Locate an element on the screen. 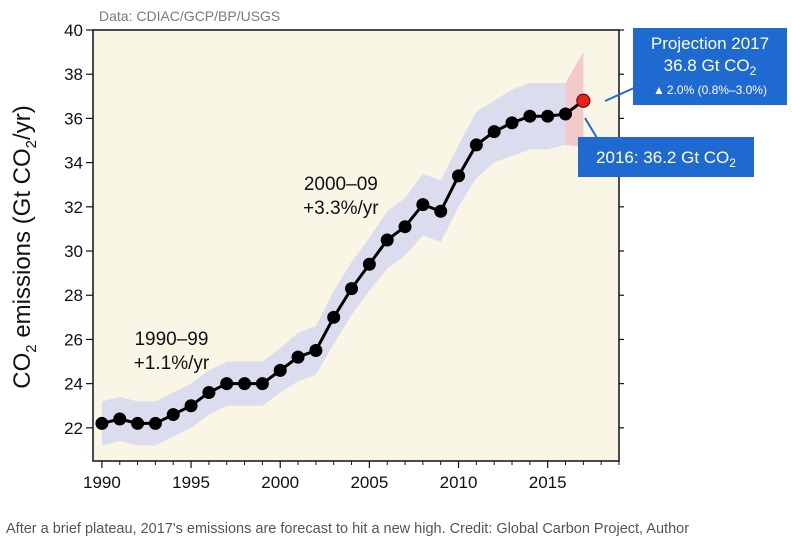  up-triangle-icon: ▲ is located at coordinates (659, 90).